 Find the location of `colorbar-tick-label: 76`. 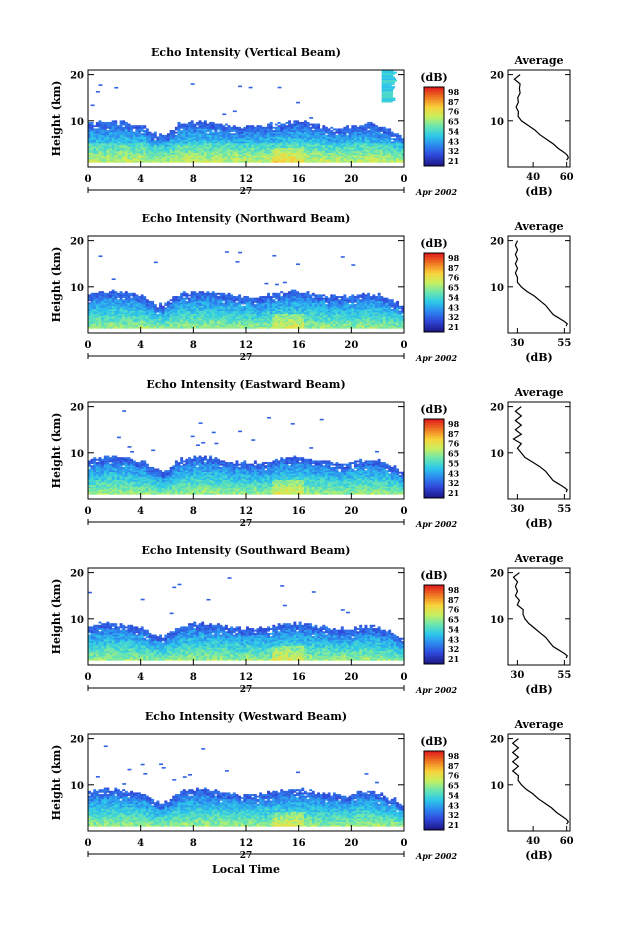

colorbar-tick-label: 76 is located at coordinates (454, 112).